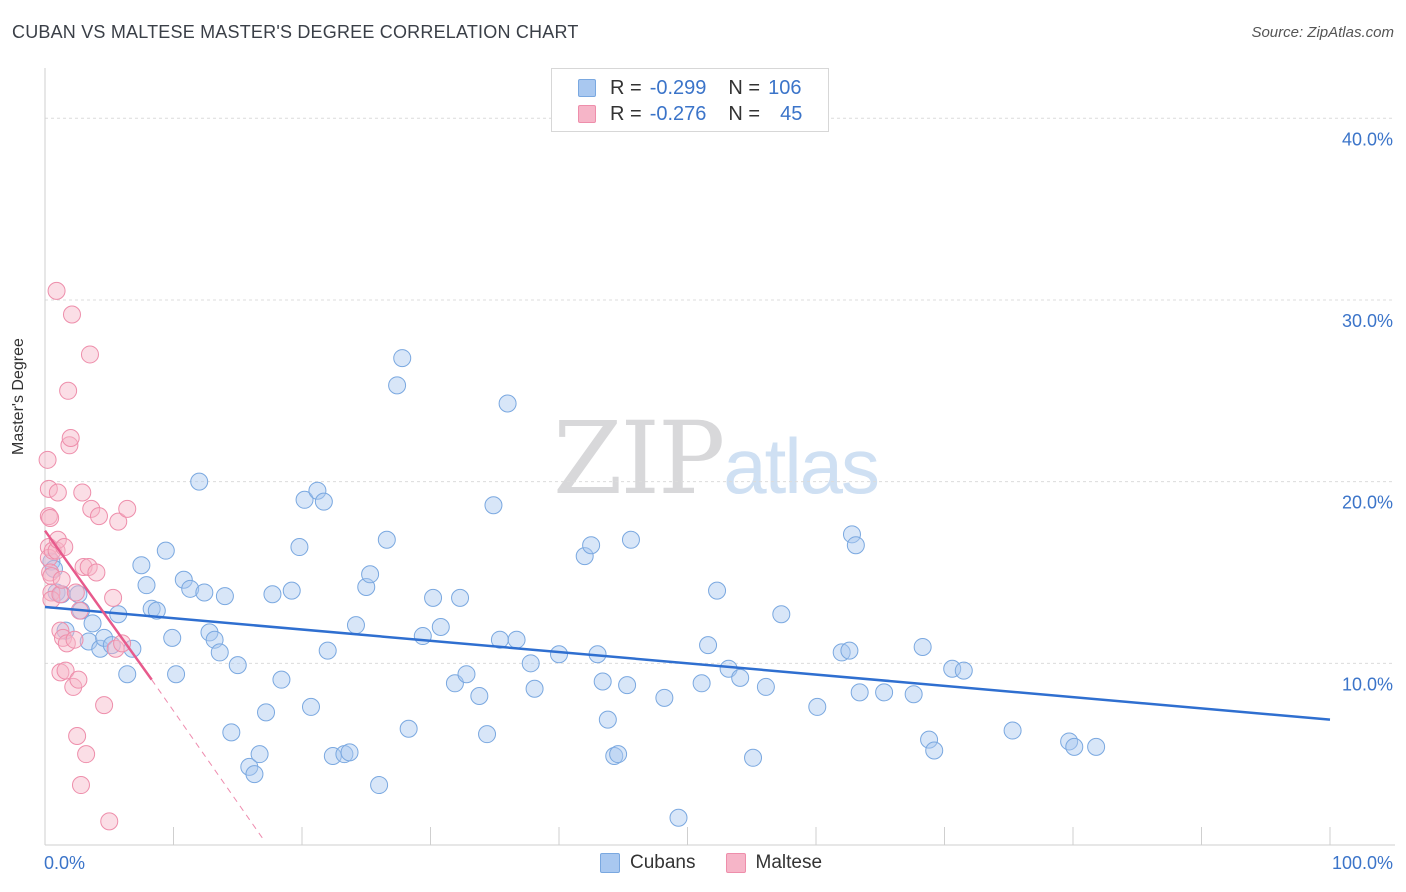 This screenshot has height=892, width=1406. What do you see at coordinates (648, 863) in the screenshot?
I see `legend-item-cubans: Cubans` at bounding box center [648, 863].